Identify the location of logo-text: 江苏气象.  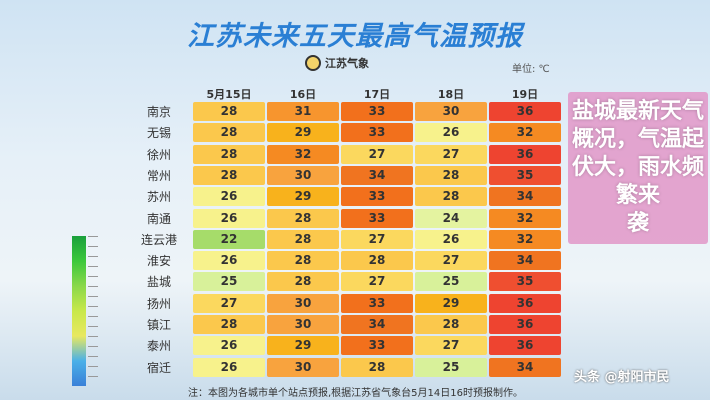
(347, 63).